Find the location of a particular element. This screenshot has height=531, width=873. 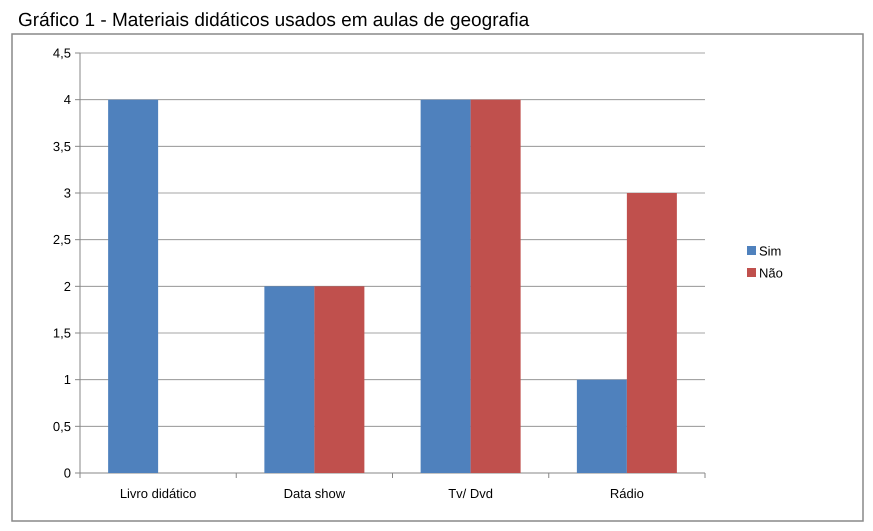

y-tick-label: 1 is located at coordinates (67, 380).